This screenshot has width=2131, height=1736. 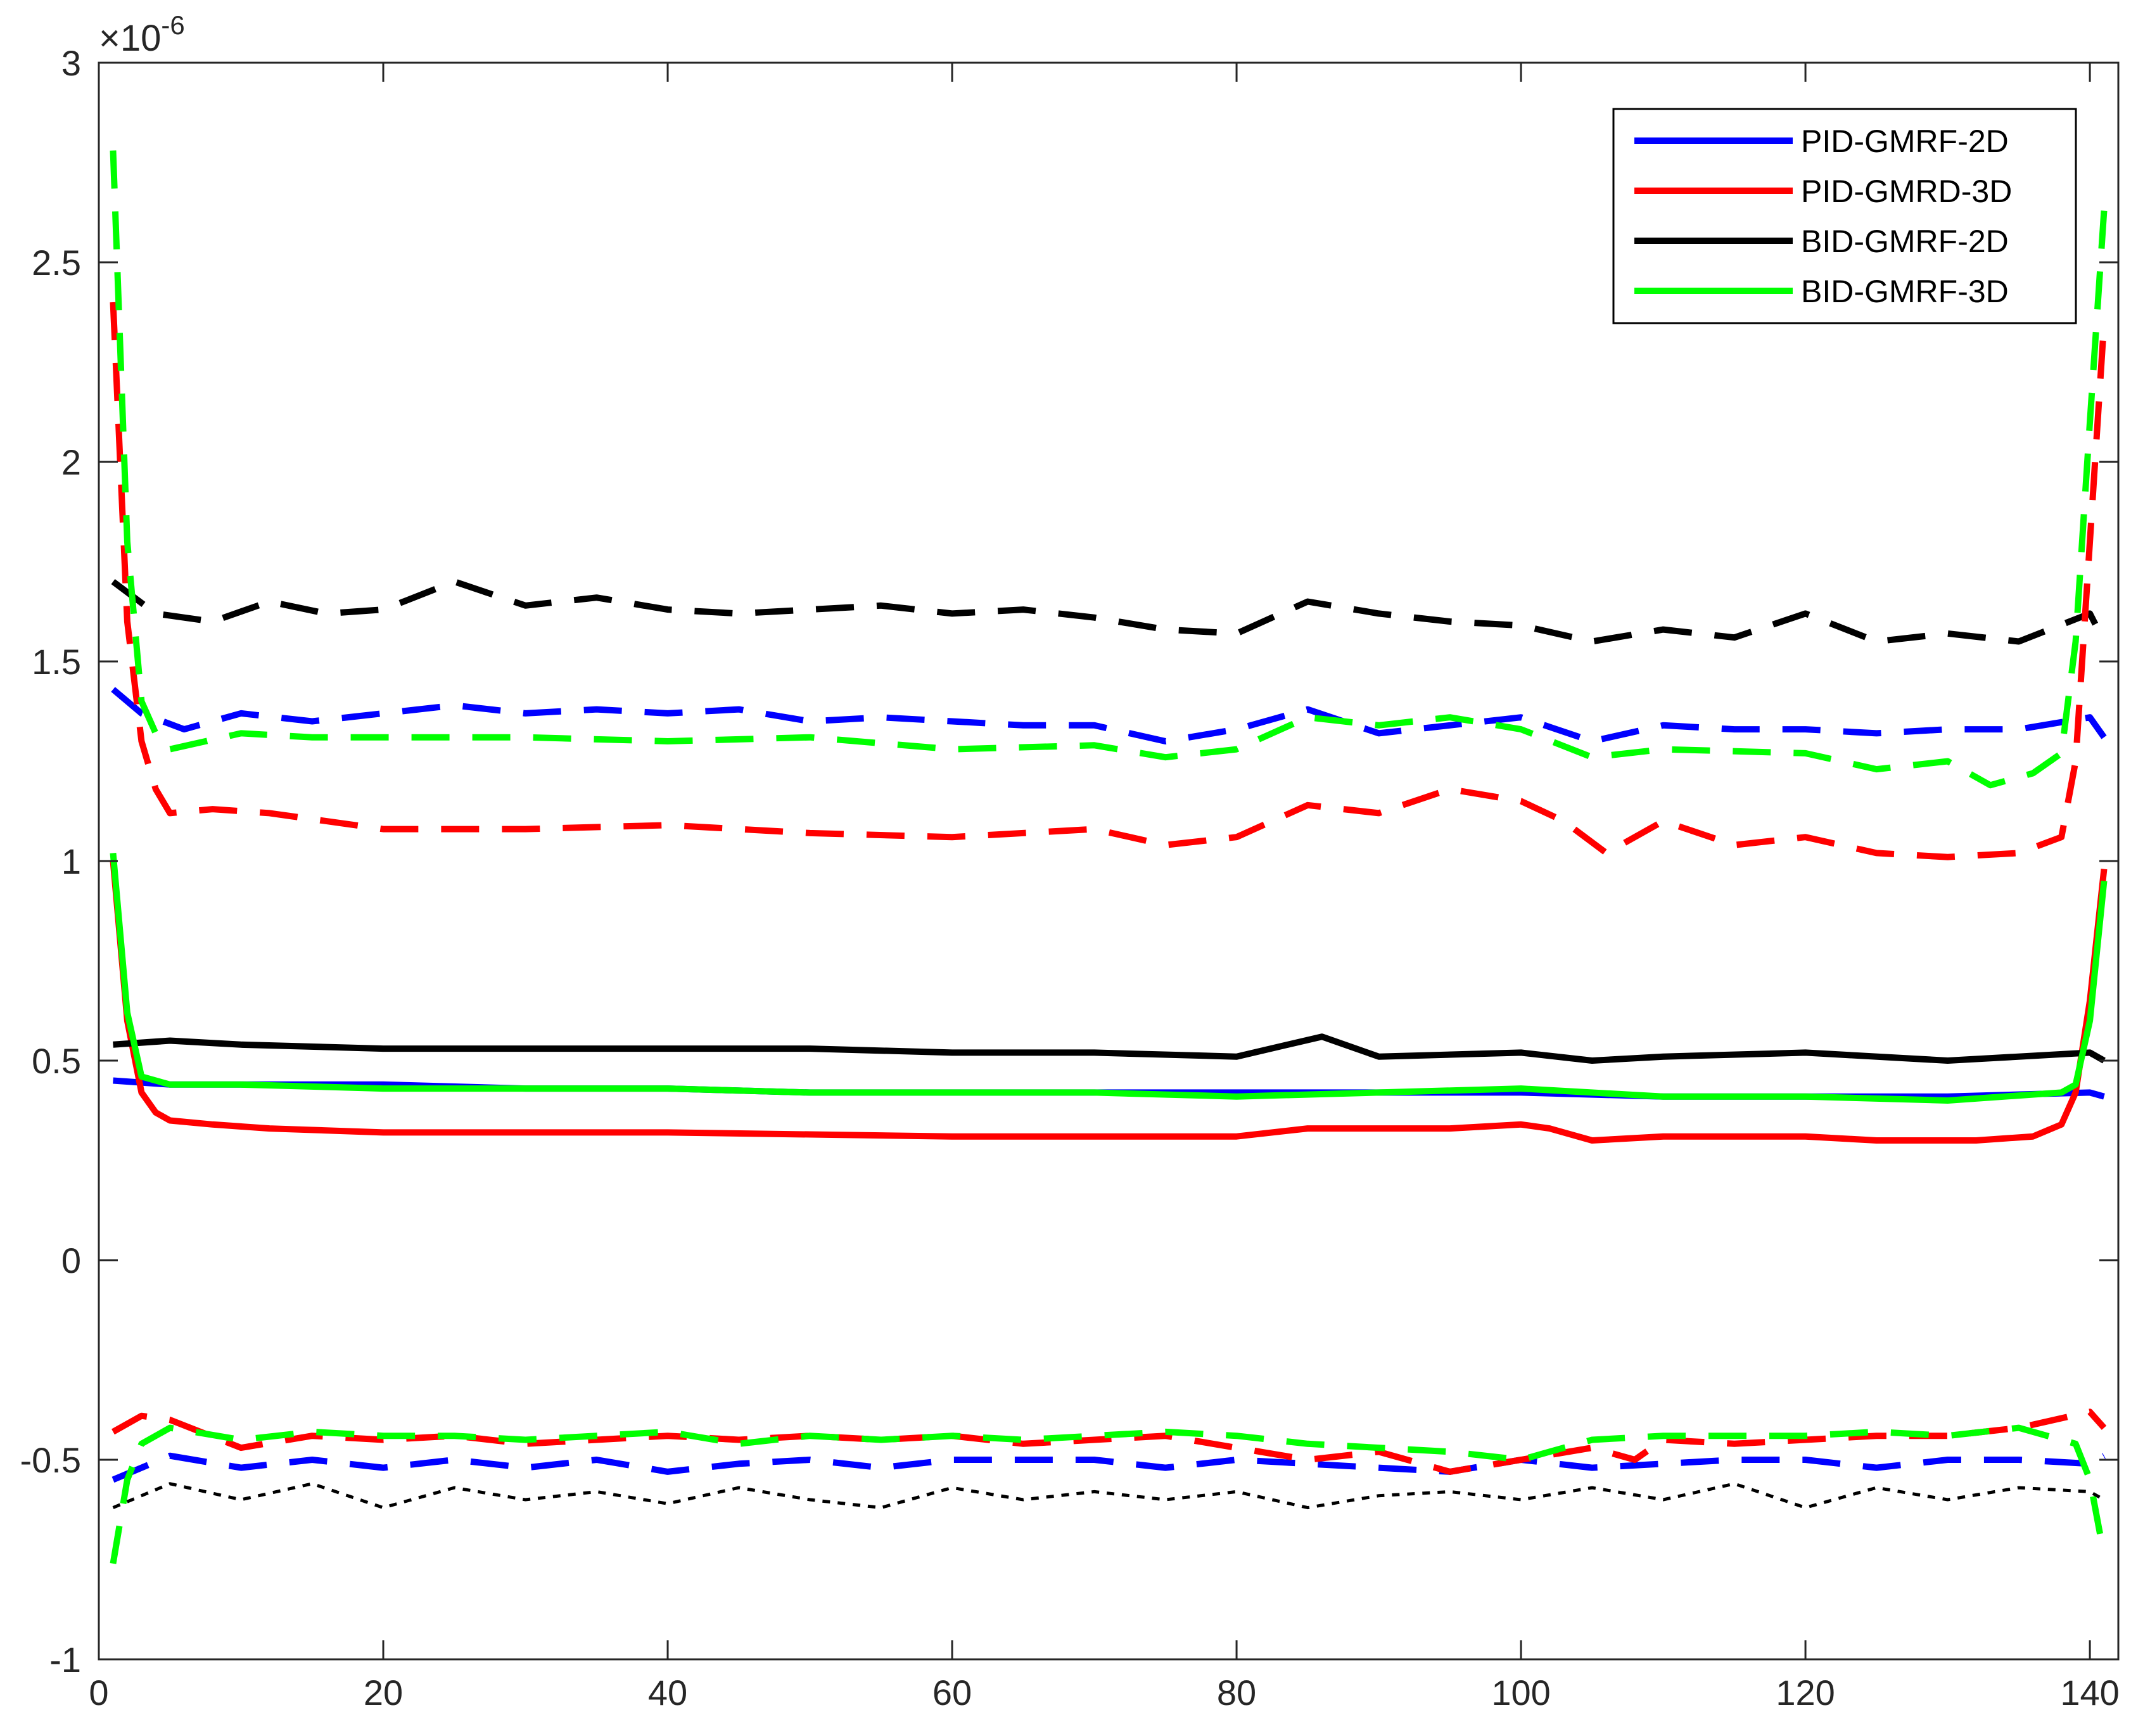 What do you see at coordinates (71, 861) in the screenshot?
I see `y-tick-label-1: 1` at bounding box center [71, 861].